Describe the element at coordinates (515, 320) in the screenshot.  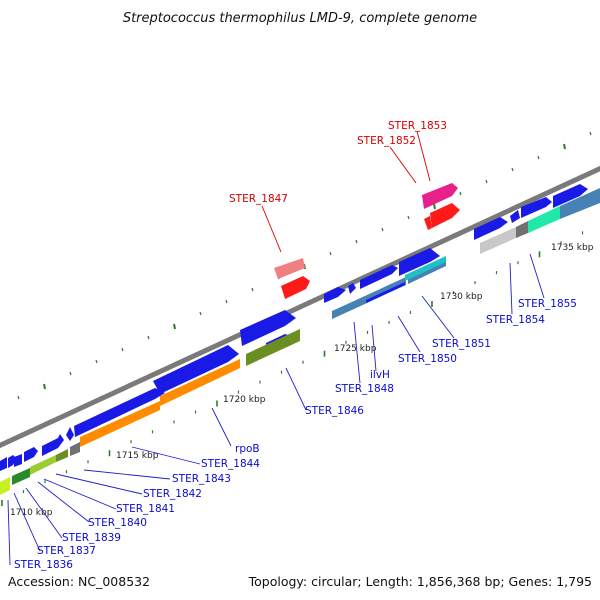
I see `gene-label: STER_1854` at that location.